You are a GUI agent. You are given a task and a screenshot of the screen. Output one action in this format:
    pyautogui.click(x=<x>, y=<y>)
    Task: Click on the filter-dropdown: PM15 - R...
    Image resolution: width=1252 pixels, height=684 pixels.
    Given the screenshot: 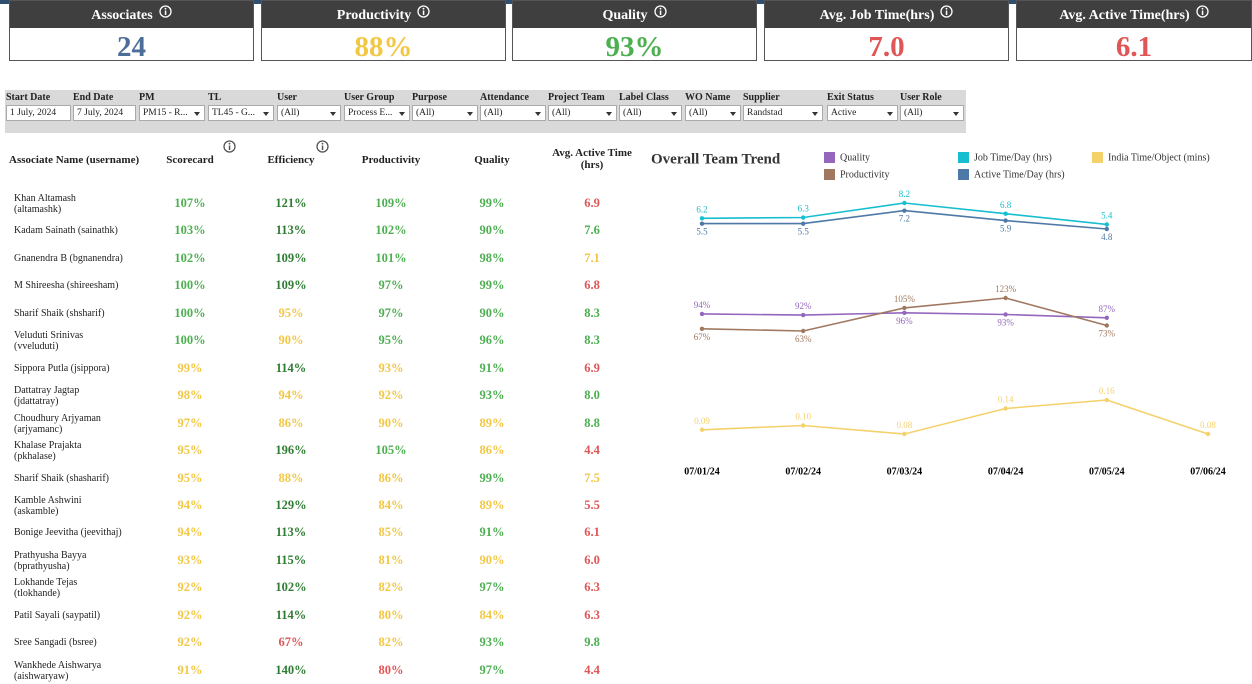 What is the action you would take?
    pyautogui.click(x=172, y=113)
    